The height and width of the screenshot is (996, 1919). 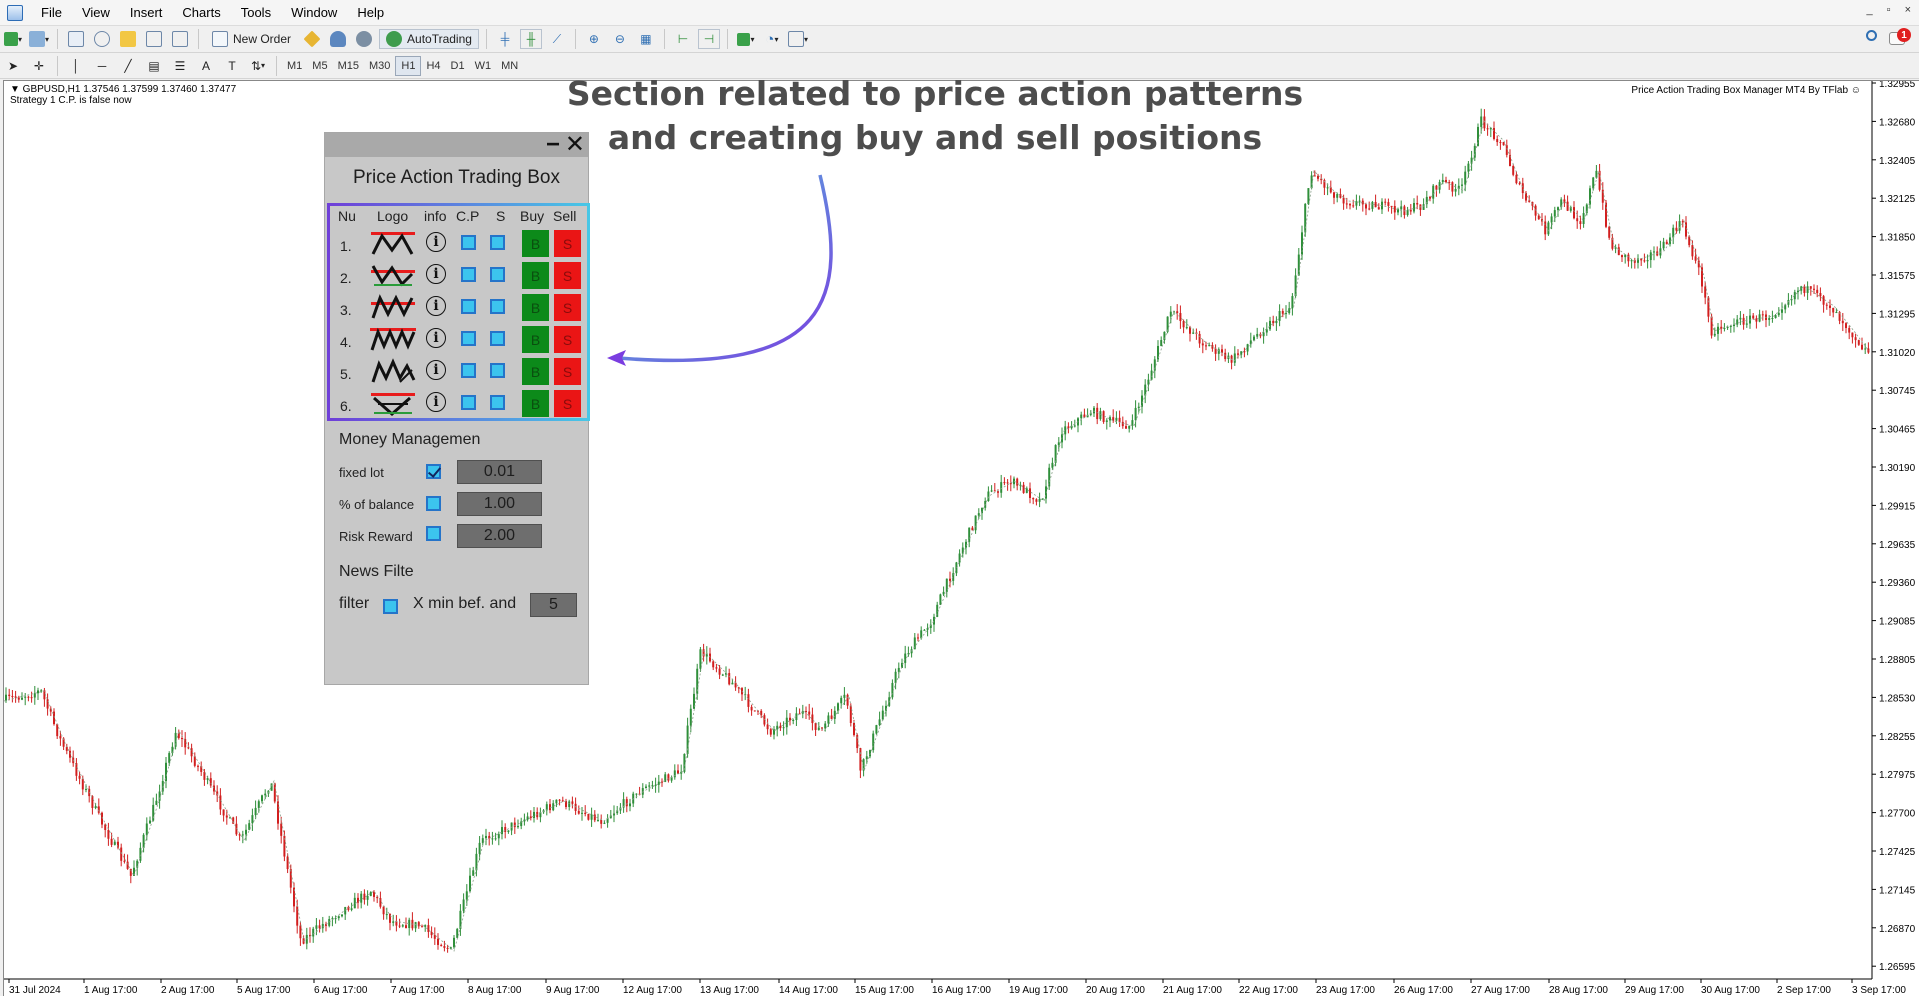 What do you see at coordinates (312, 39) in the screenshot?
I see `metaeditor-button` at bounding box center [312, 39].